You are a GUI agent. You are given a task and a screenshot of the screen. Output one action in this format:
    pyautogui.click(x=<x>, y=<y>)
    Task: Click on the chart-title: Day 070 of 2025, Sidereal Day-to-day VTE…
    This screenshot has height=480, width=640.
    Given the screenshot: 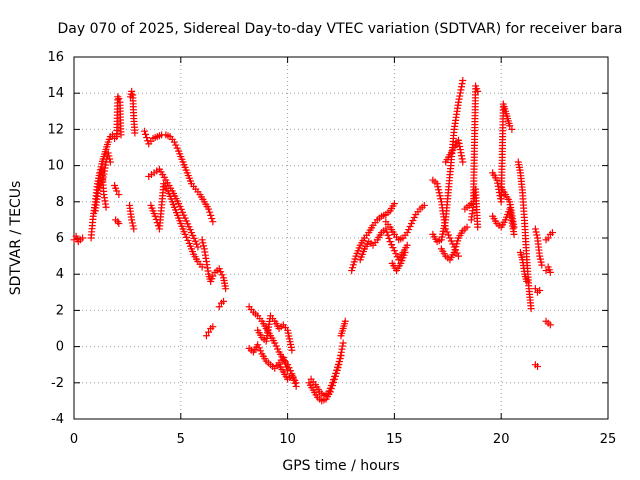 What is the action you would take?
    pyautogui.click(x=339, y=29)
    